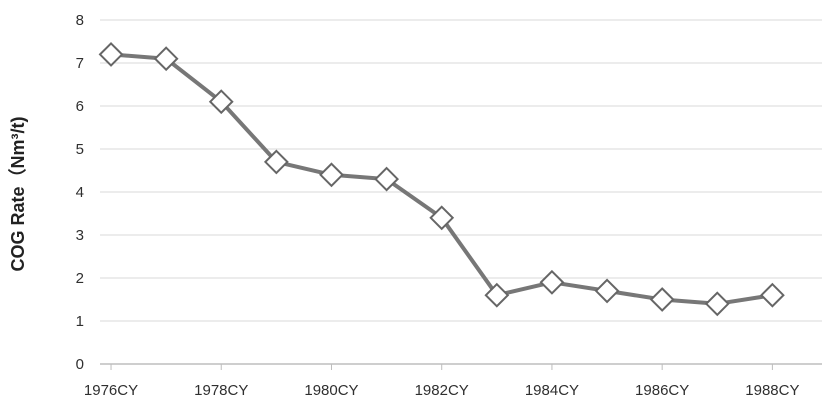 This screenshot has height=406, width=830. I want to click on x-tick-label: 1982CY, so click(442, 390).